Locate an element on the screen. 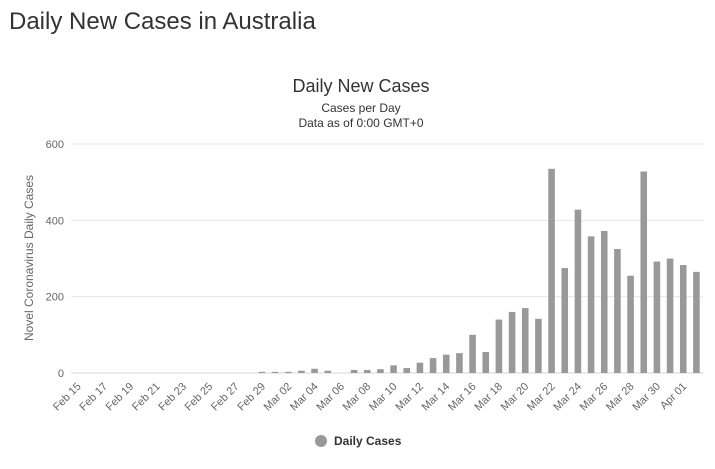 The height and width of the screenshot is (469, 715). legend-marker is located at coordinates (321, 441).